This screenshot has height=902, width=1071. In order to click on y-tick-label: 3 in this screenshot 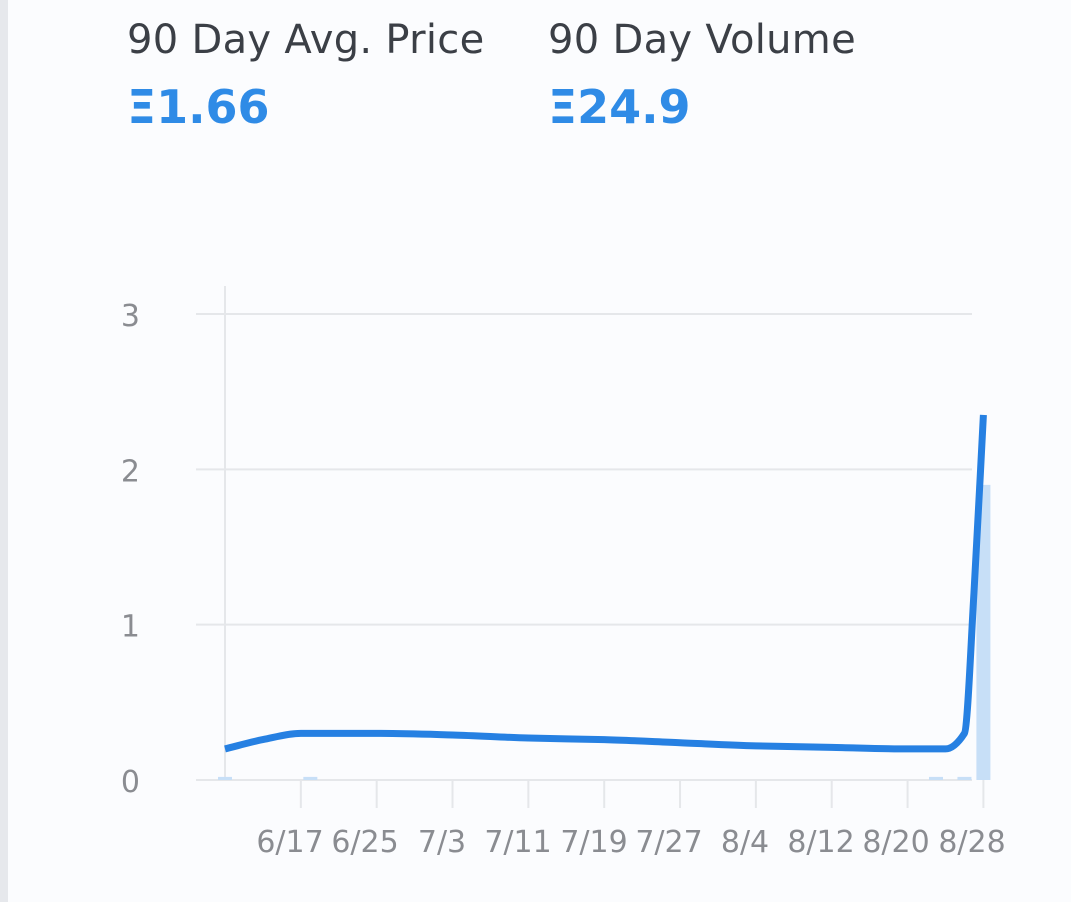, I will do `click(130, 316)`.